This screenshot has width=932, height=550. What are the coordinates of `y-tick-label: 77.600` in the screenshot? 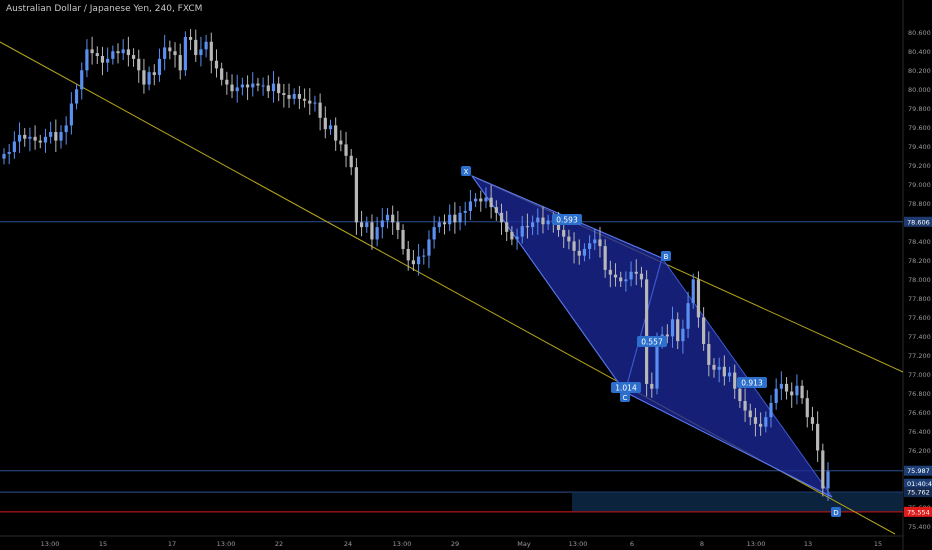 It's located at (919, 318).